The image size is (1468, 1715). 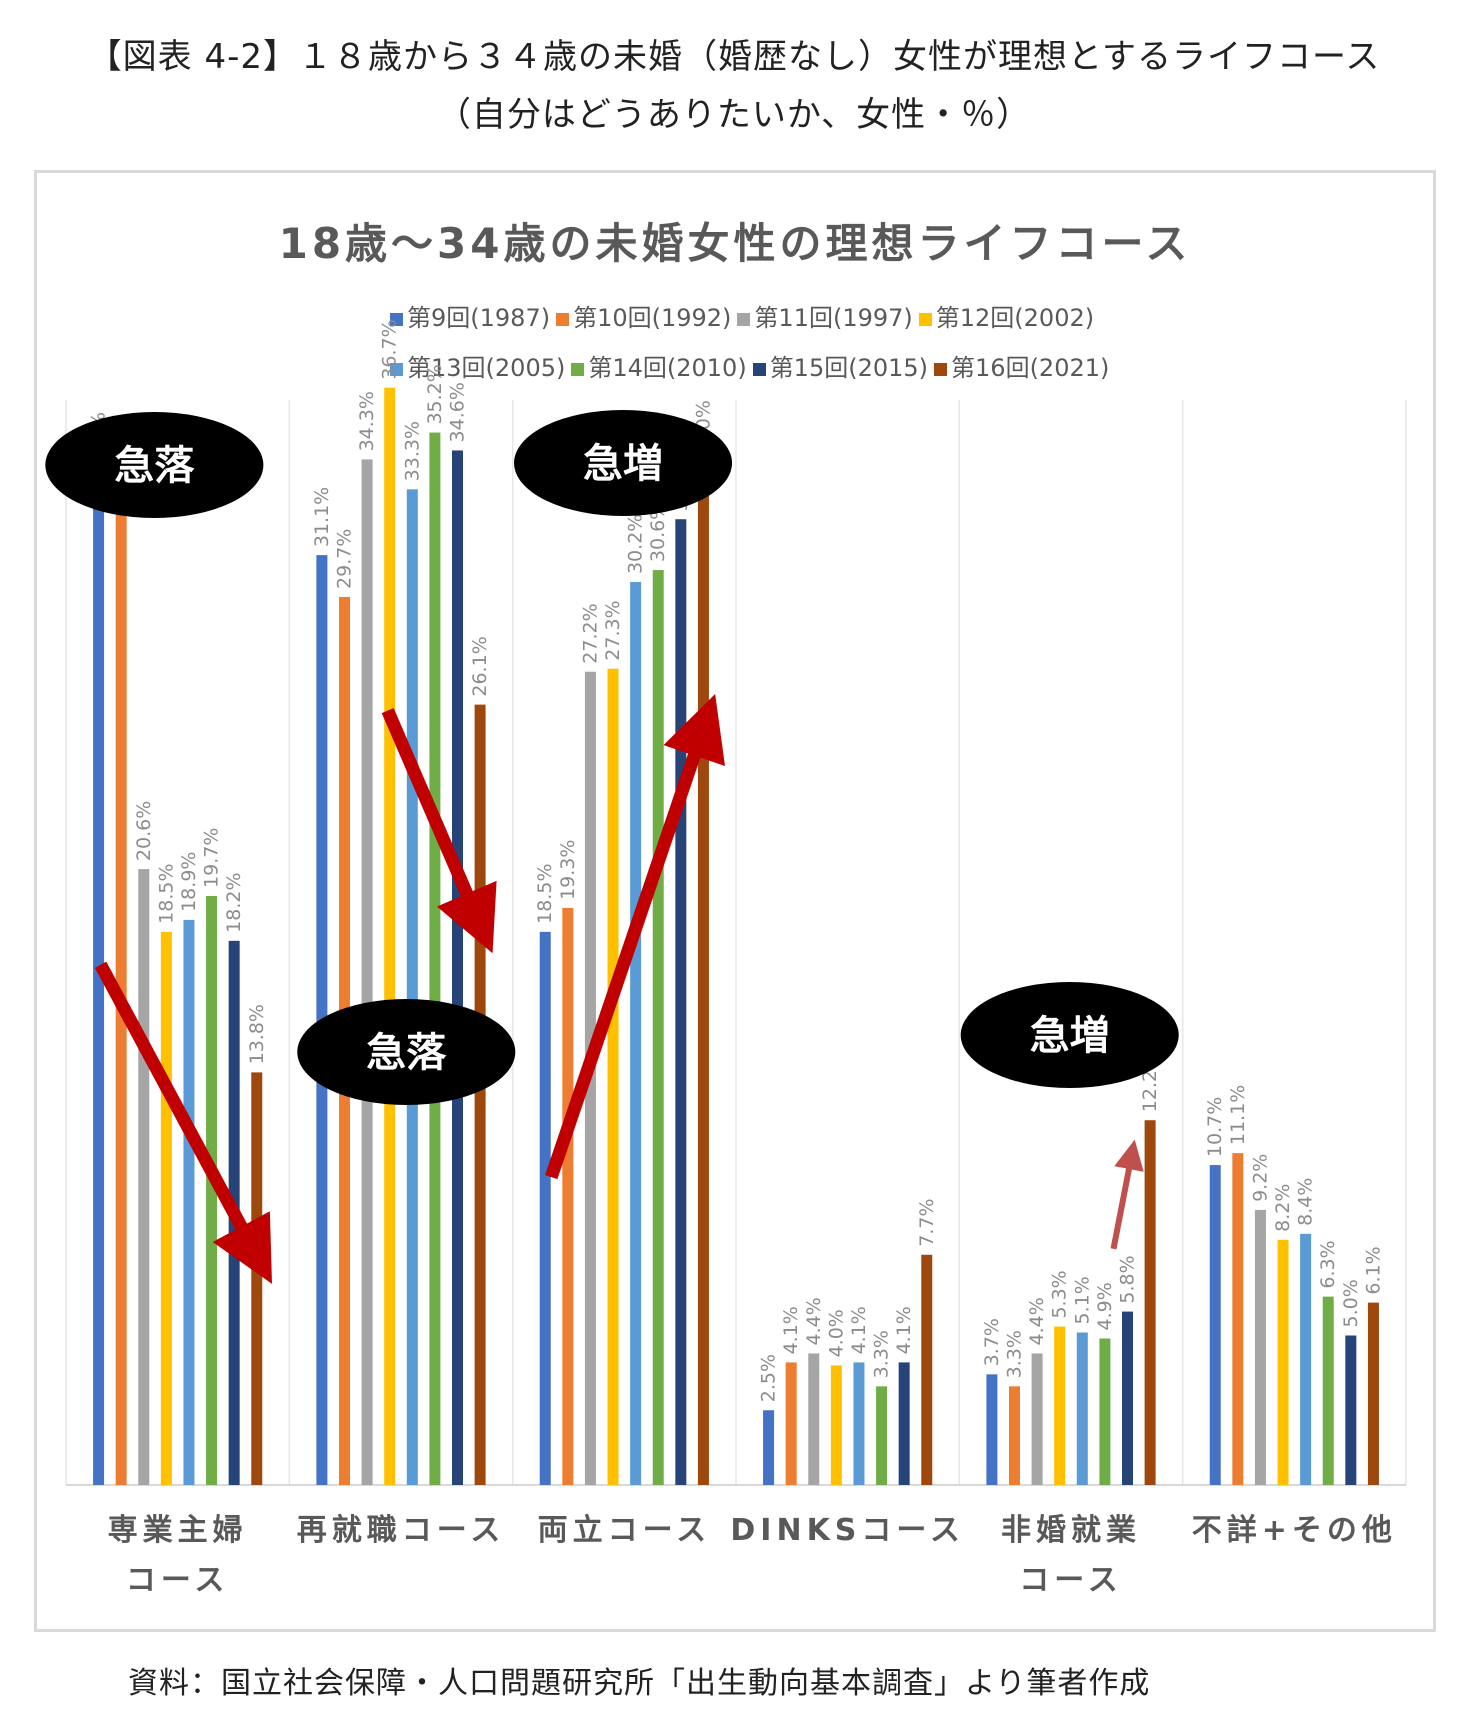 I want to click on data-label: 13.8%, so click(x=257, y=1034).